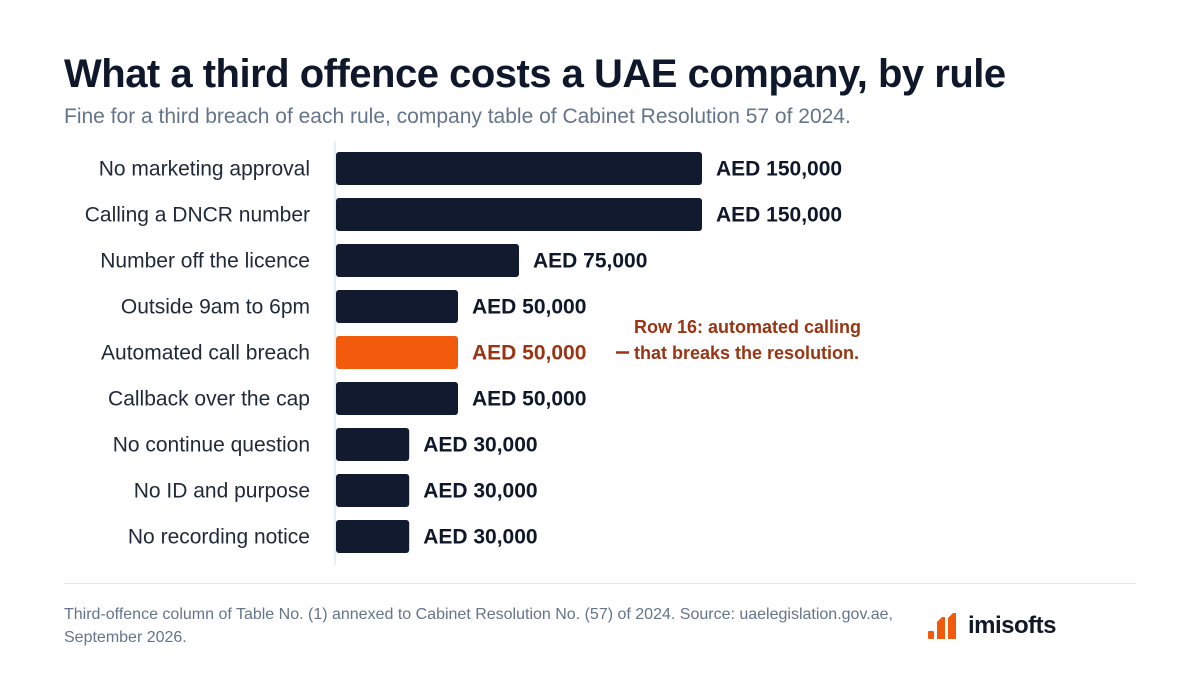  I want to click on annotation-text: Row 16: automated calling, so click(747, 327).